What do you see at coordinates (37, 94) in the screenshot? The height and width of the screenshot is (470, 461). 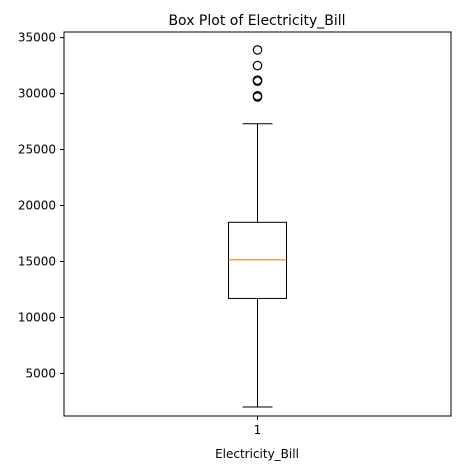 I see `y-tick-label: 30000` at bounding box center [37, 94].